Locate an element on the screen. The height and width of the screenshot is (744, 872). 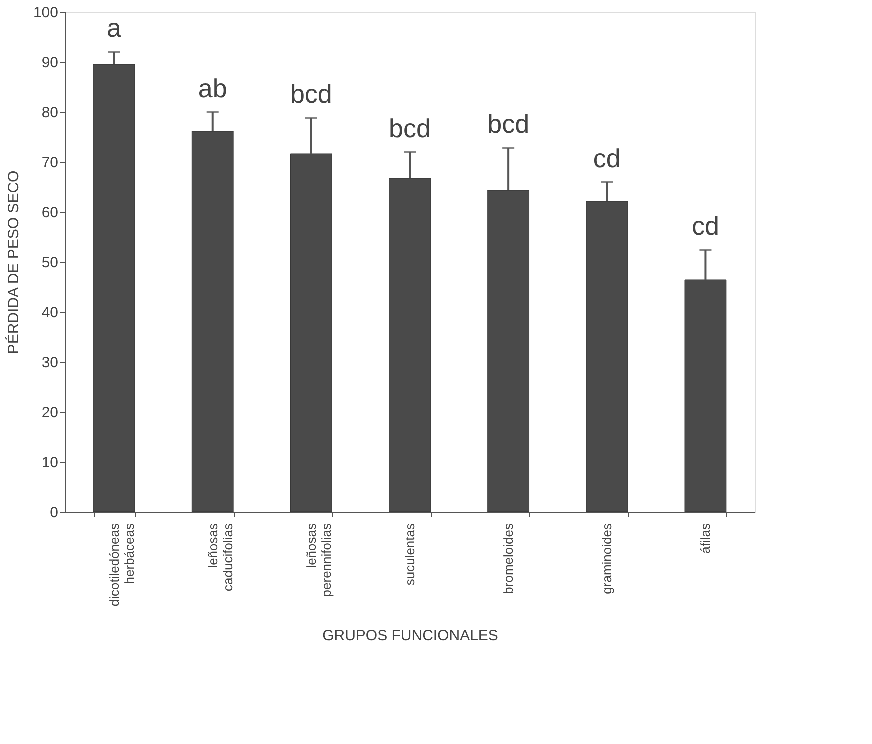
y-tick-label: 50 is located at coordinates (50, 263).